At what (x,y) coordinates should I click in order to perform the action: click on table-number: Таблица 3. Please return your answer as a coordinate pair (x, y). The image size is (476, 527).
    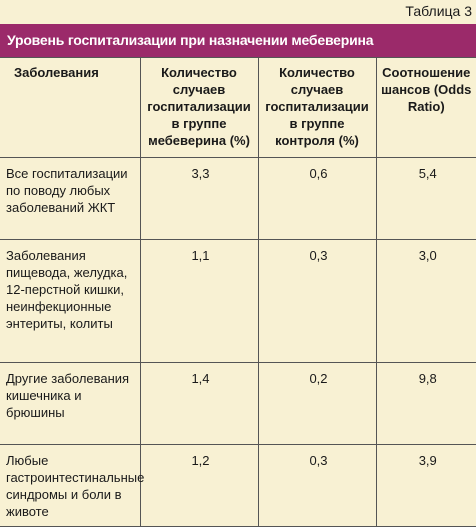
    Looking at the image, I should click on (438, 11).